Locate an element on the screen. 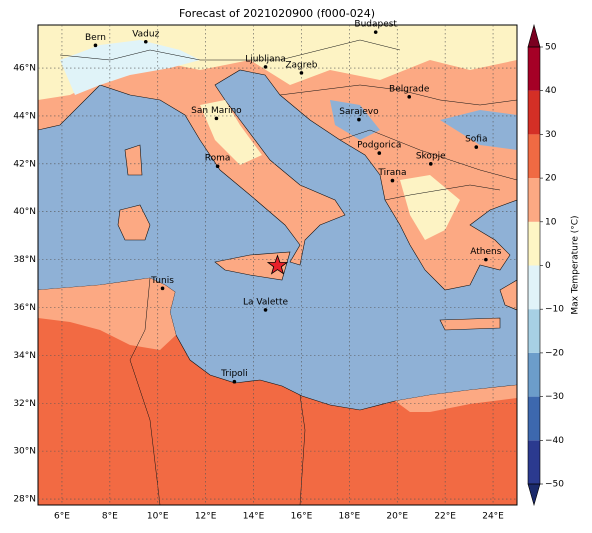 Image resolution: width=592 pixels, height=533 pixels. colorbar-tick-label: 20 is located at coordinates (551, 179).